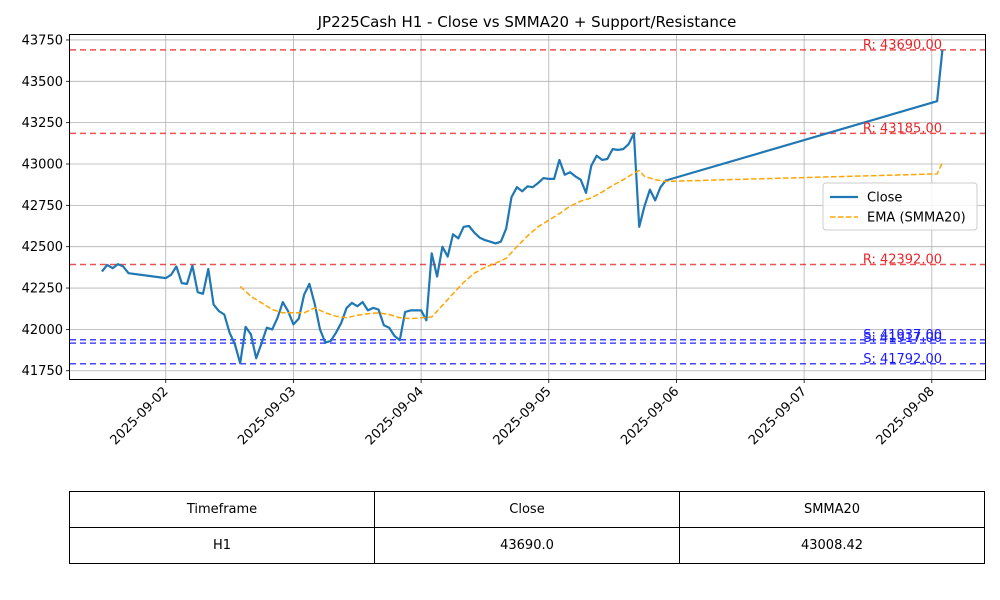 This screenshot has height=600, width=1000. I want to click on legend-box, so click(900, 206).